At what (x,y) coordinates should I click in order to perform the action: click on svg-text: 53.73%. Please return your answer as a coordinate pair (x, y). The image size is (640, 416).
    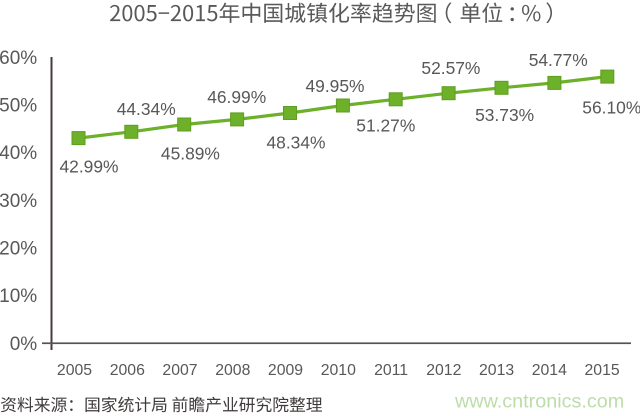
    Looking at the image, I should click on (504, 115).